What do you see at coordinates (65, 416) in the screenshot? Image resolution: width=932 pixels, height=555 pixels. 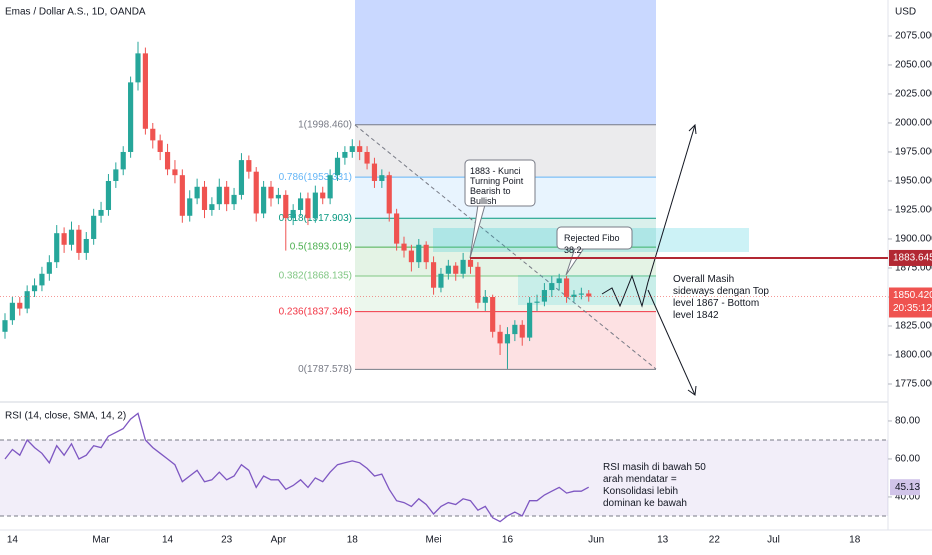 I see `rsi-title: RSI (14, close, SMA, 14, 2)` at bounding box center [65, 416].